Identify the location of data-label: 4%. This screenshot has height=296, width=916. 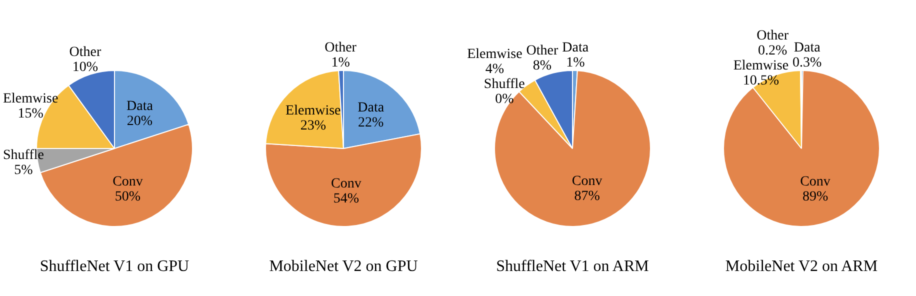
(494, 70).